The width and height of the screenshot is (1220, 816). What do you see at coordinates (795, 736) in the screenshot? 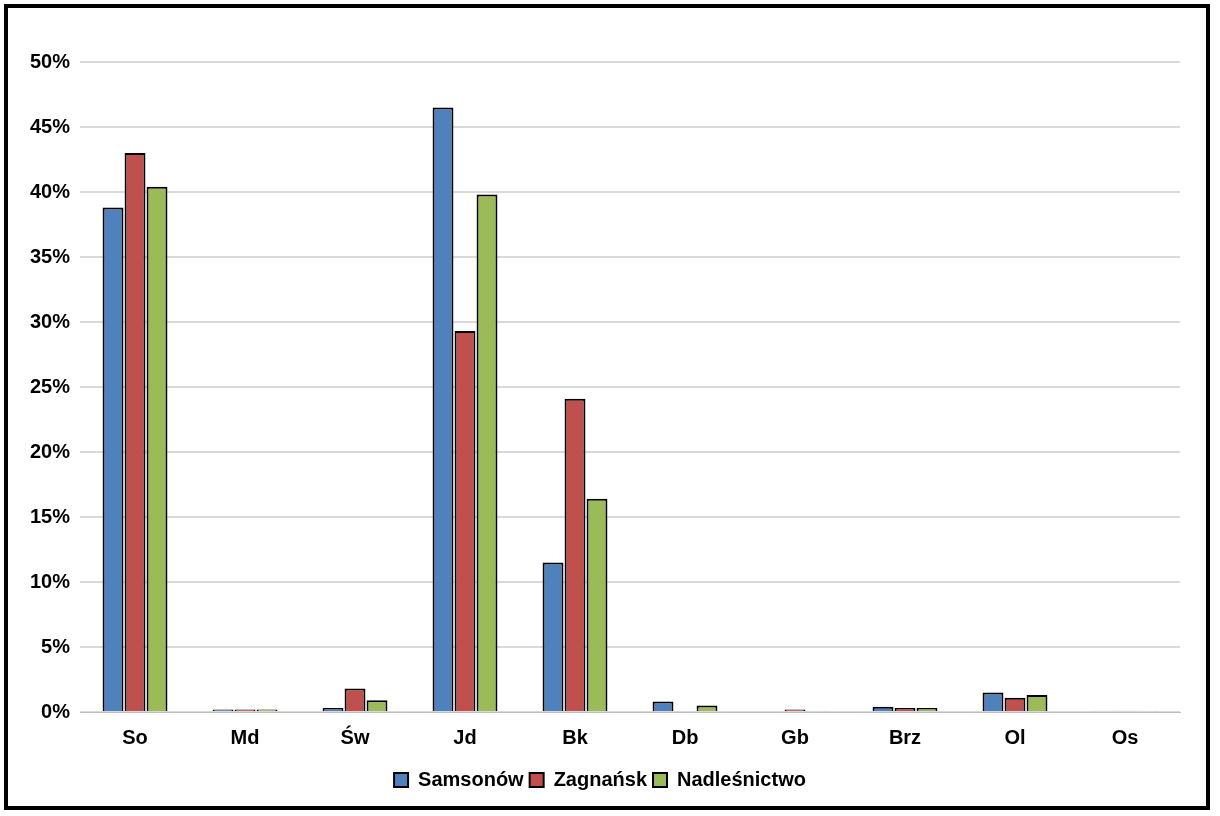
I see `x-tick-label: Gb` at bounding box center [795, 736].